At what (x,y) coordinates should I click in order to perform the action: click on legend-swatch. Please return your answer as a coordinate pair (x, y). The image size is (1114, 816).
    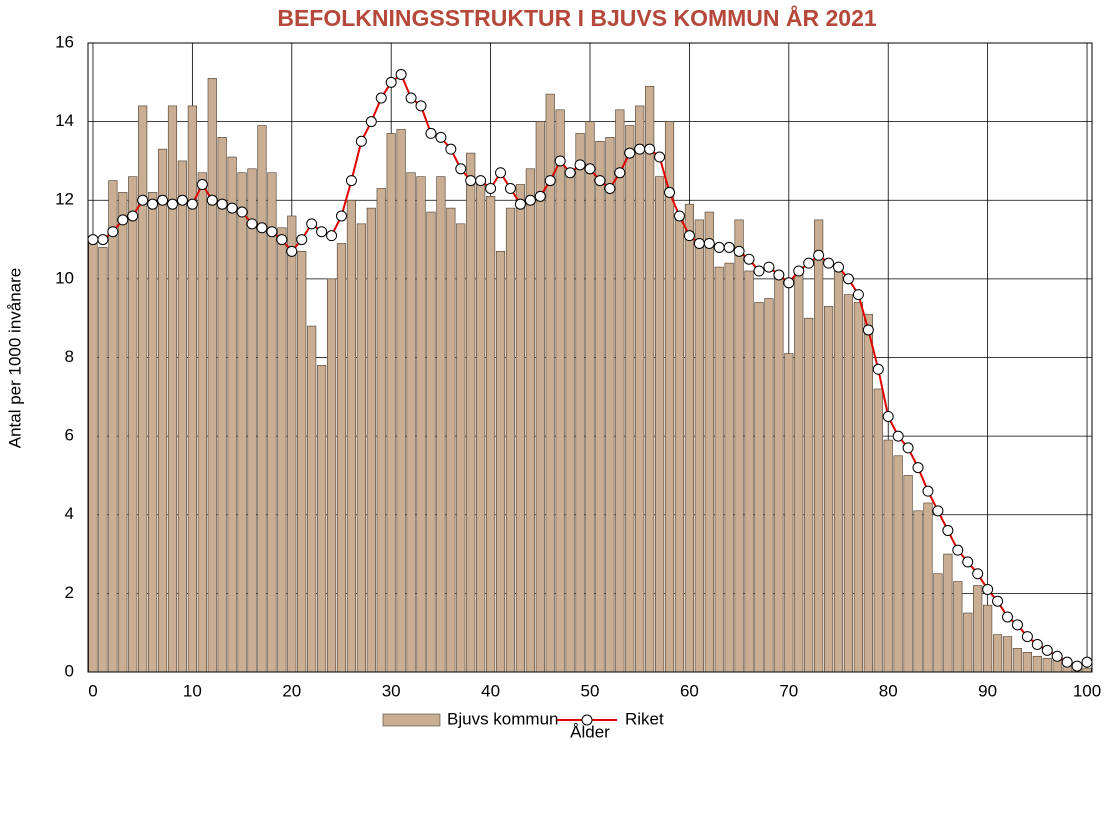
    Looking at the image, I should click on (411, 720).